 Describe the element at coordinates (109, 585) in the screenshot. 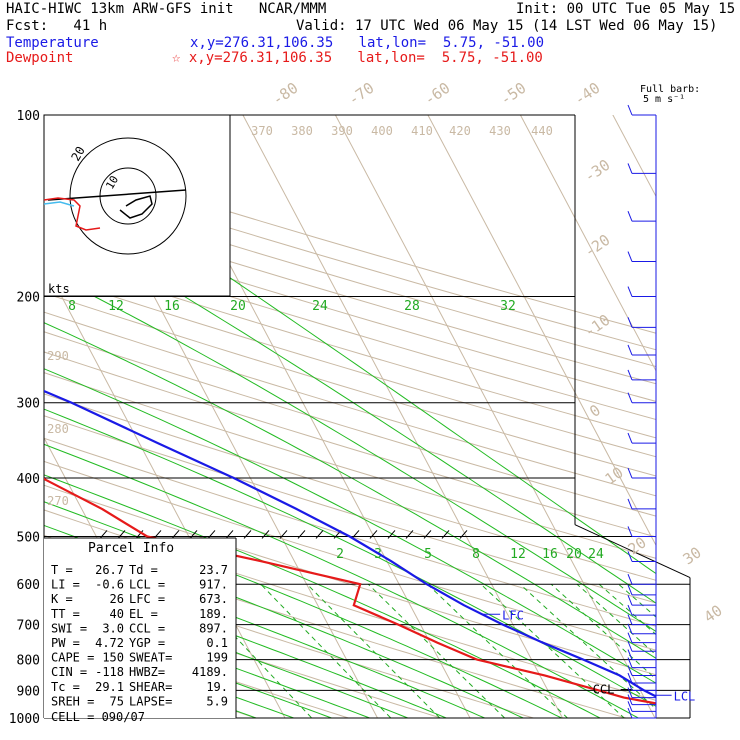

I see `parcel-info-value: -0.6` at that location.